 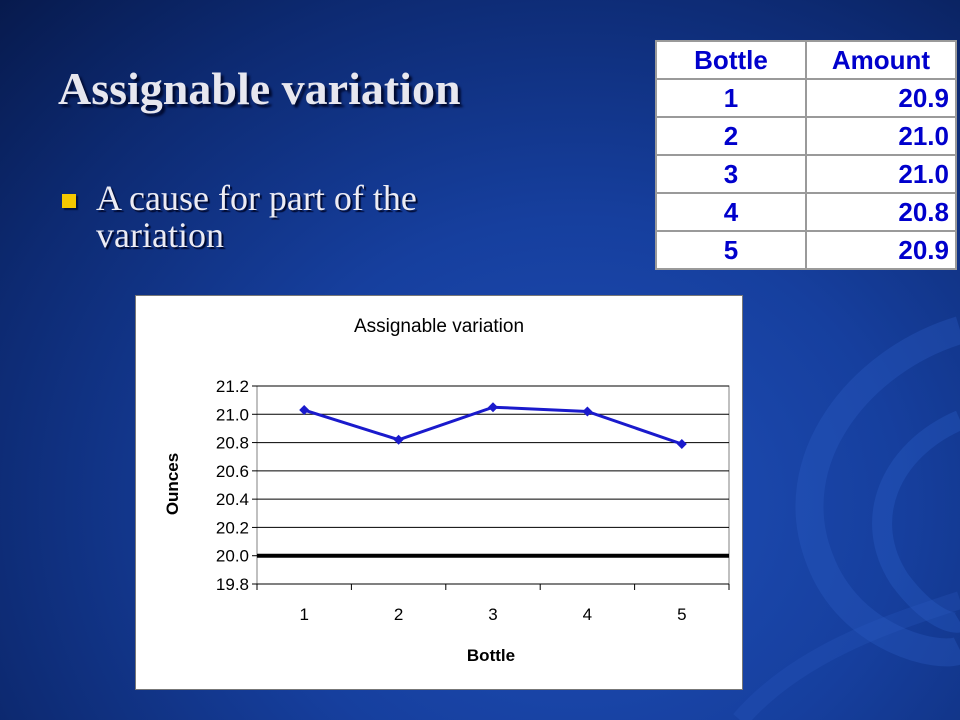 What do you see at coordinates (232, 471) in the screenshot?
I see `y-tick-label: 20.6` at bounding box center [232, 471].